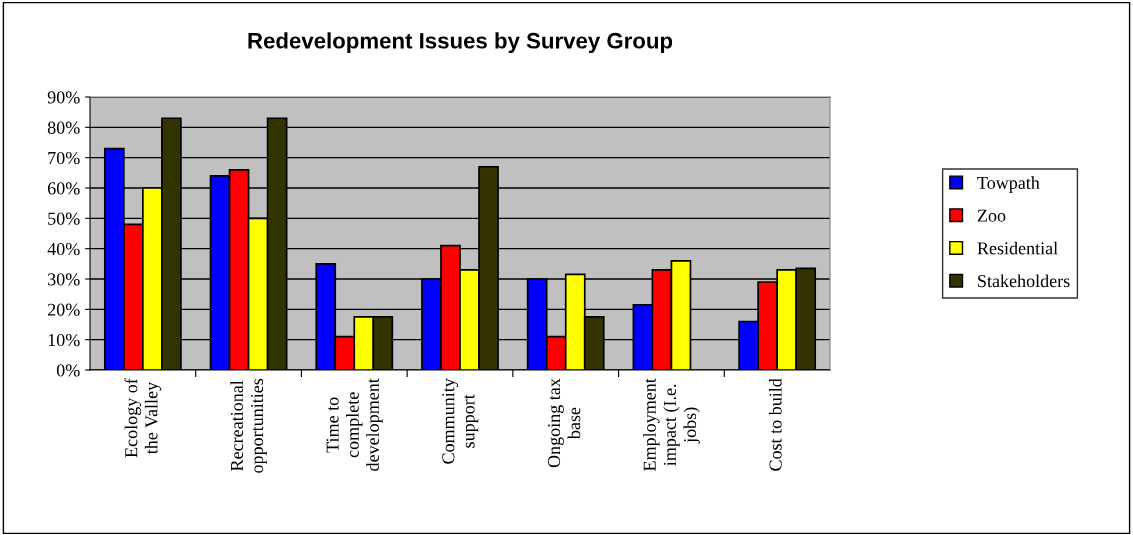 The height and width of the screenshot is (535, 1133). Describe the element at coordinates (671, 424) in the screenshot. I see `x-tick-label: Employment impact (I.e. jobs)` at that location.